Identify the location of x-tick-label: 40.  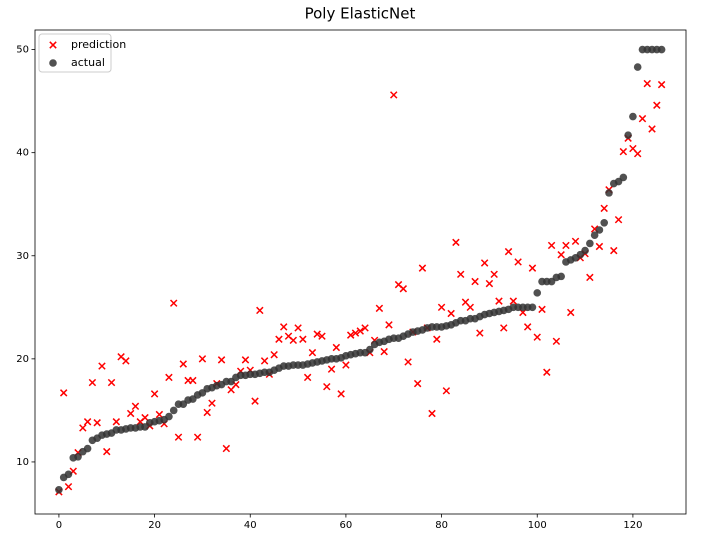
(250, 525).